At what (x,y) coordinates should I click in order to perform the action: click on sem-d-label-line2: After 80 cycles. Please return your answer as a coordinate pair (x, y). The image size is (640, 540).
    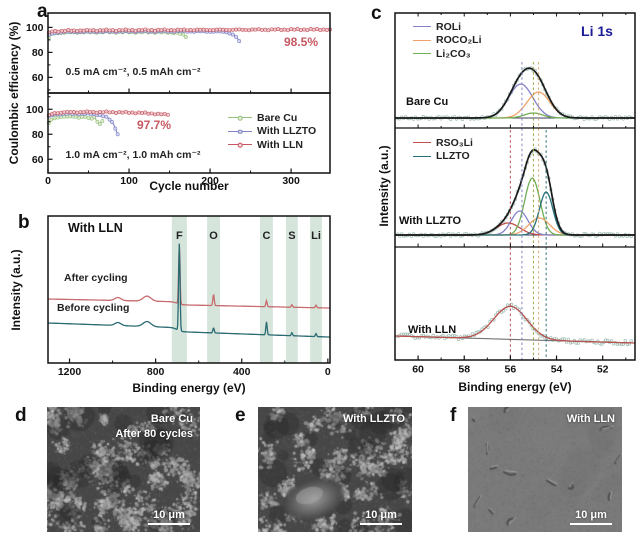
    Looking at the image, I should click on (154, 433).